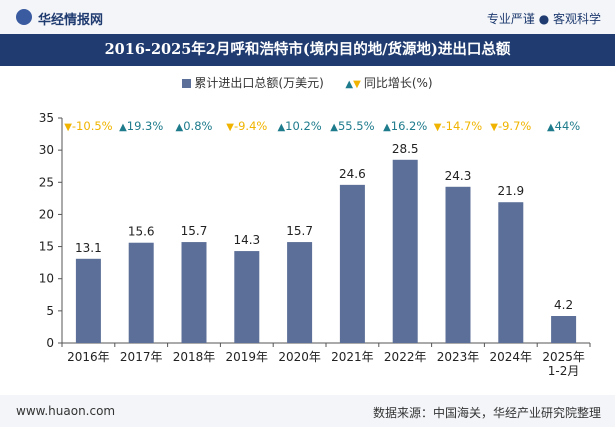  What do you see at coordinates (46, 150) in the screenshot?
I see `y-tick-label: 30` at bounding box center [46, 150].